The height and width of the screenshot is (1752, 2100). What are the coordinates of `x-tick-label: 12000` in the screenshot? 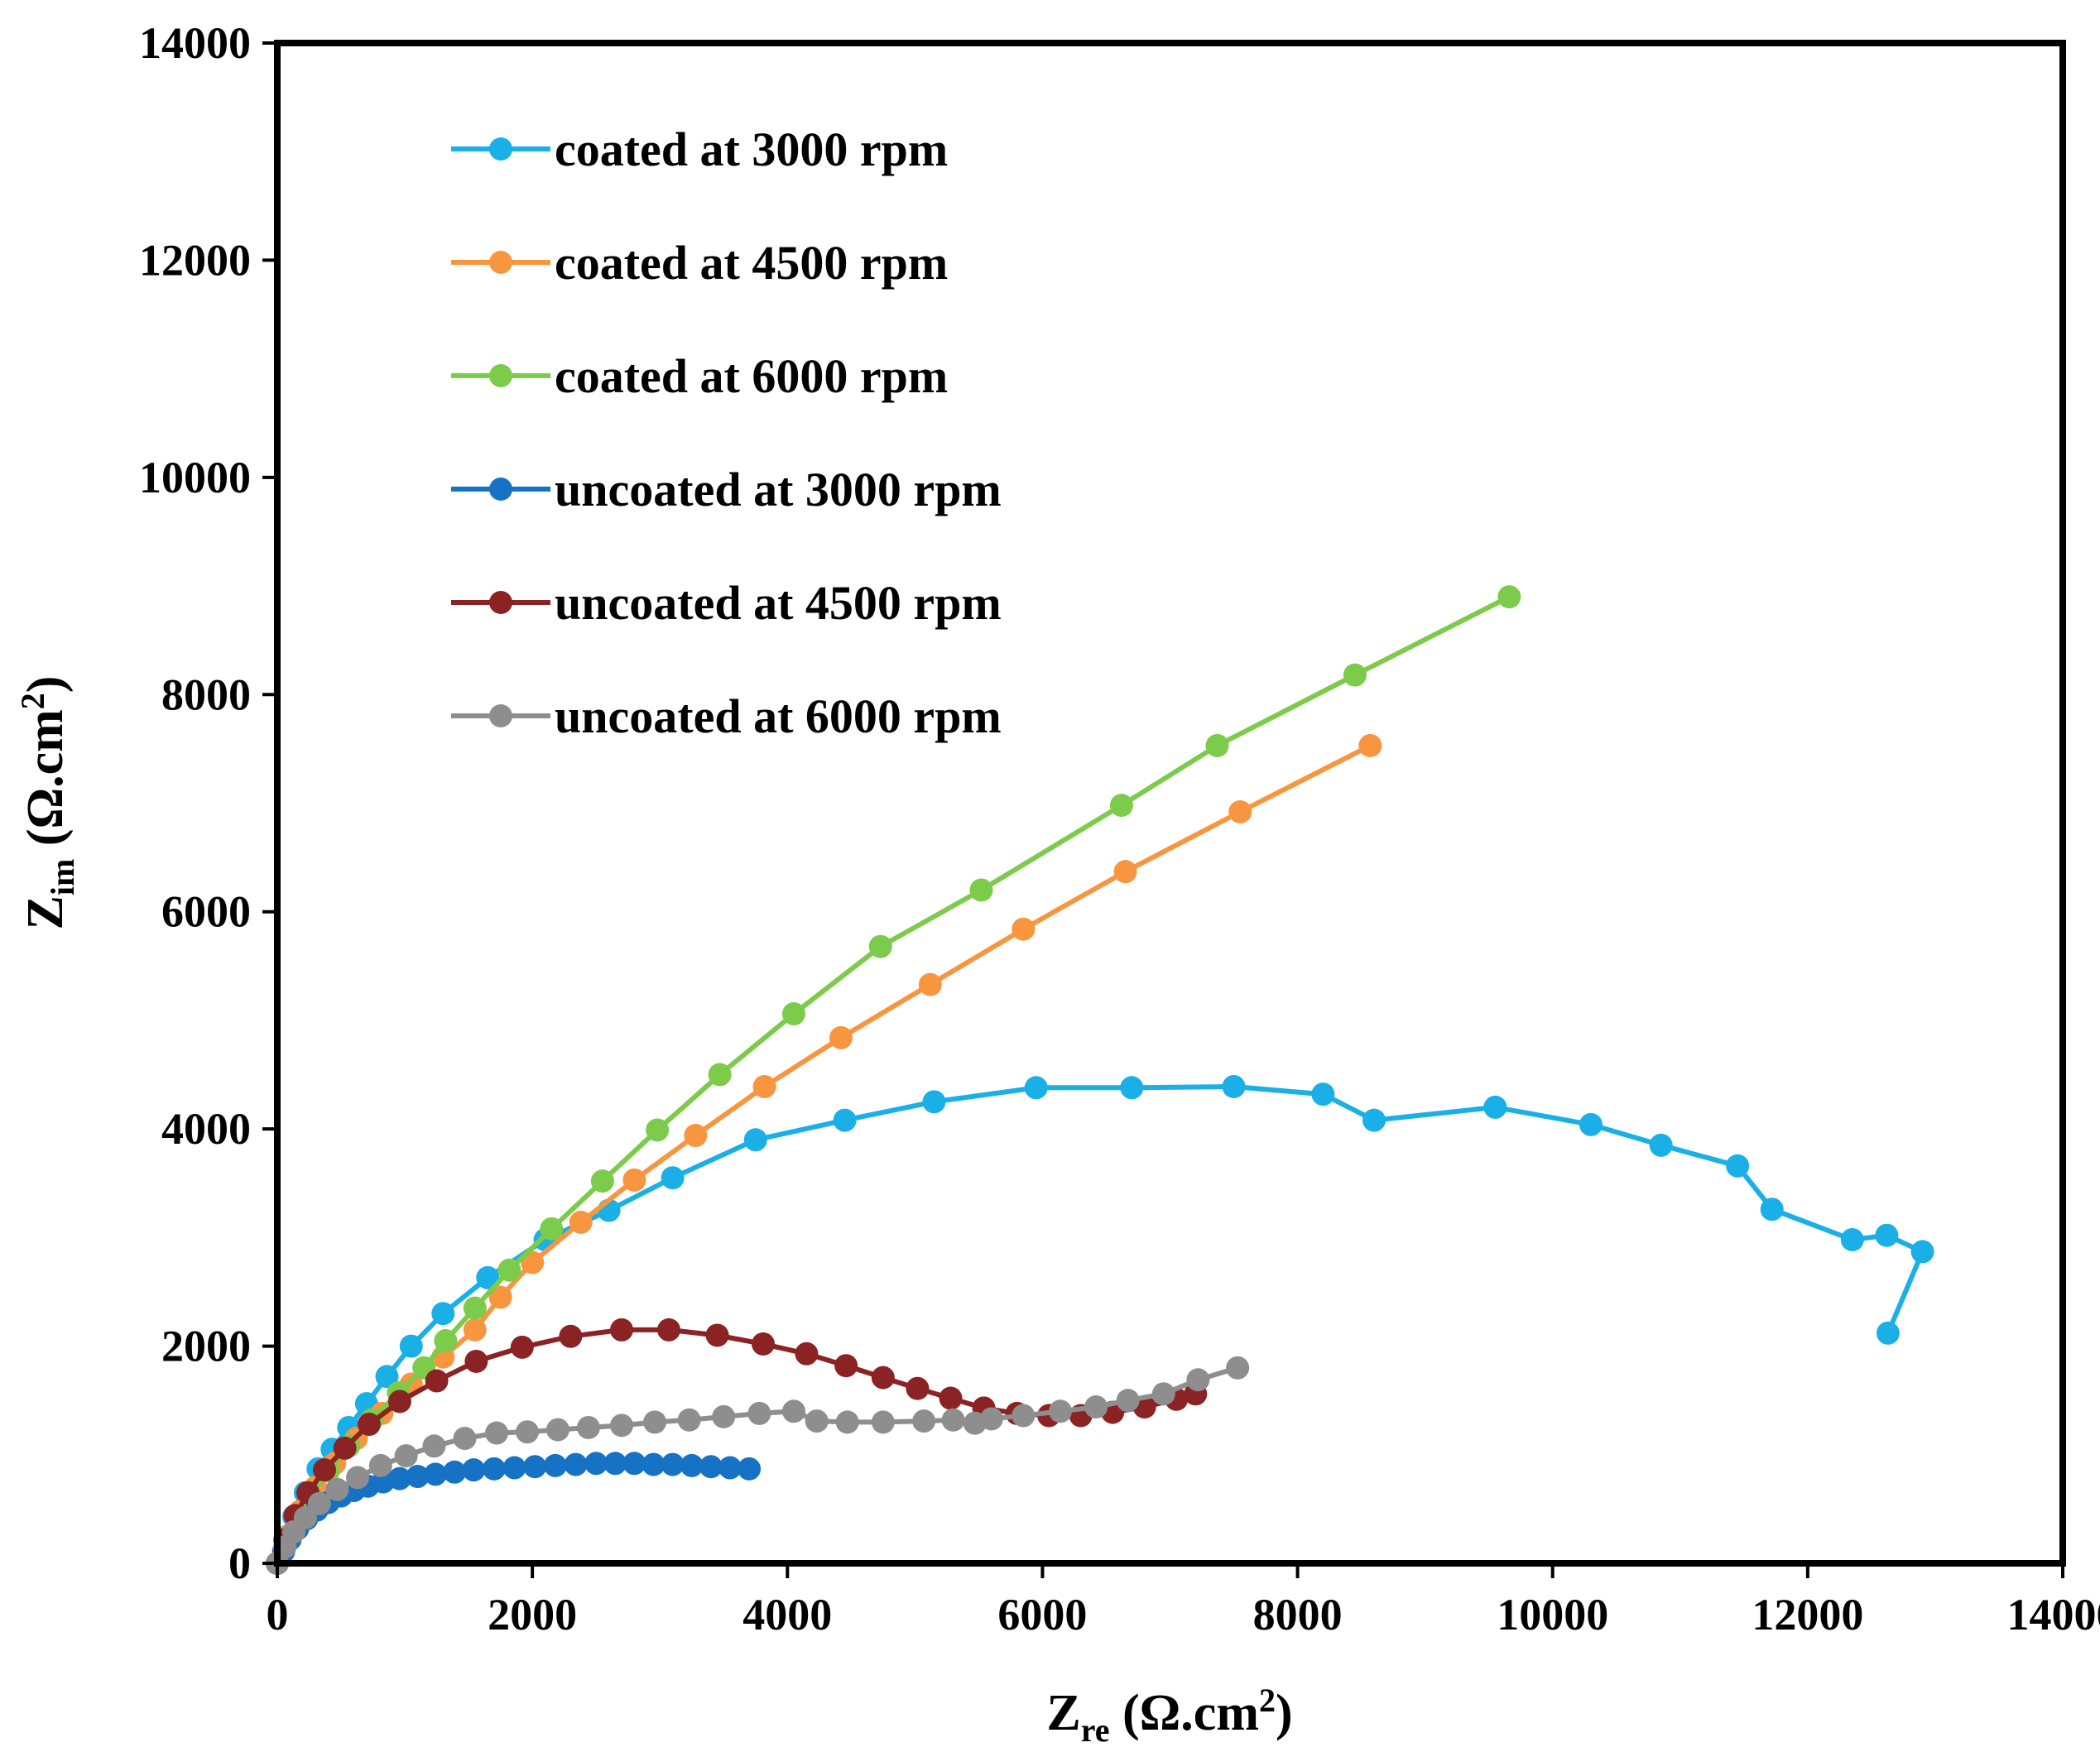 It's located at (1807, 1614).